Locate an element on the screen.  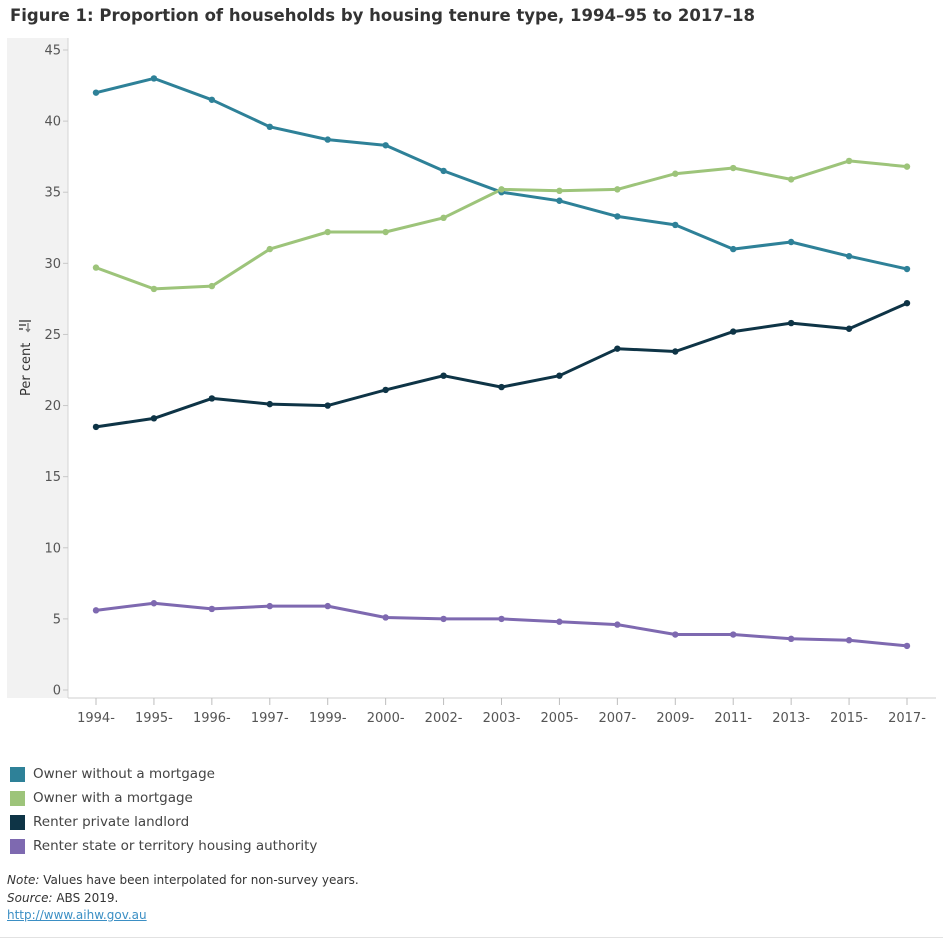
x-tick-label: 2005- is located at coordinates (560, 718).